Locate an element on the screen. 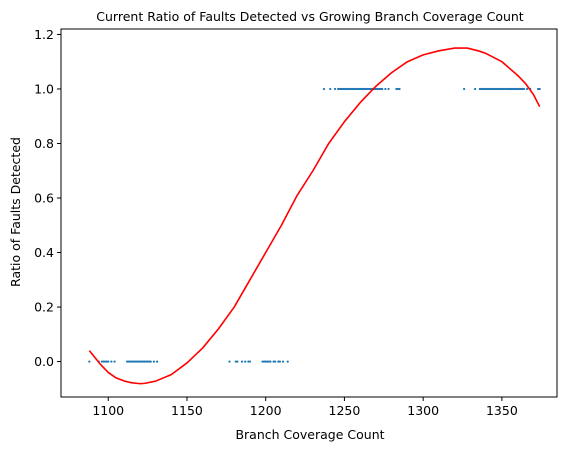  y-tick-label: 0.6 is located at coordinates (44, 198).